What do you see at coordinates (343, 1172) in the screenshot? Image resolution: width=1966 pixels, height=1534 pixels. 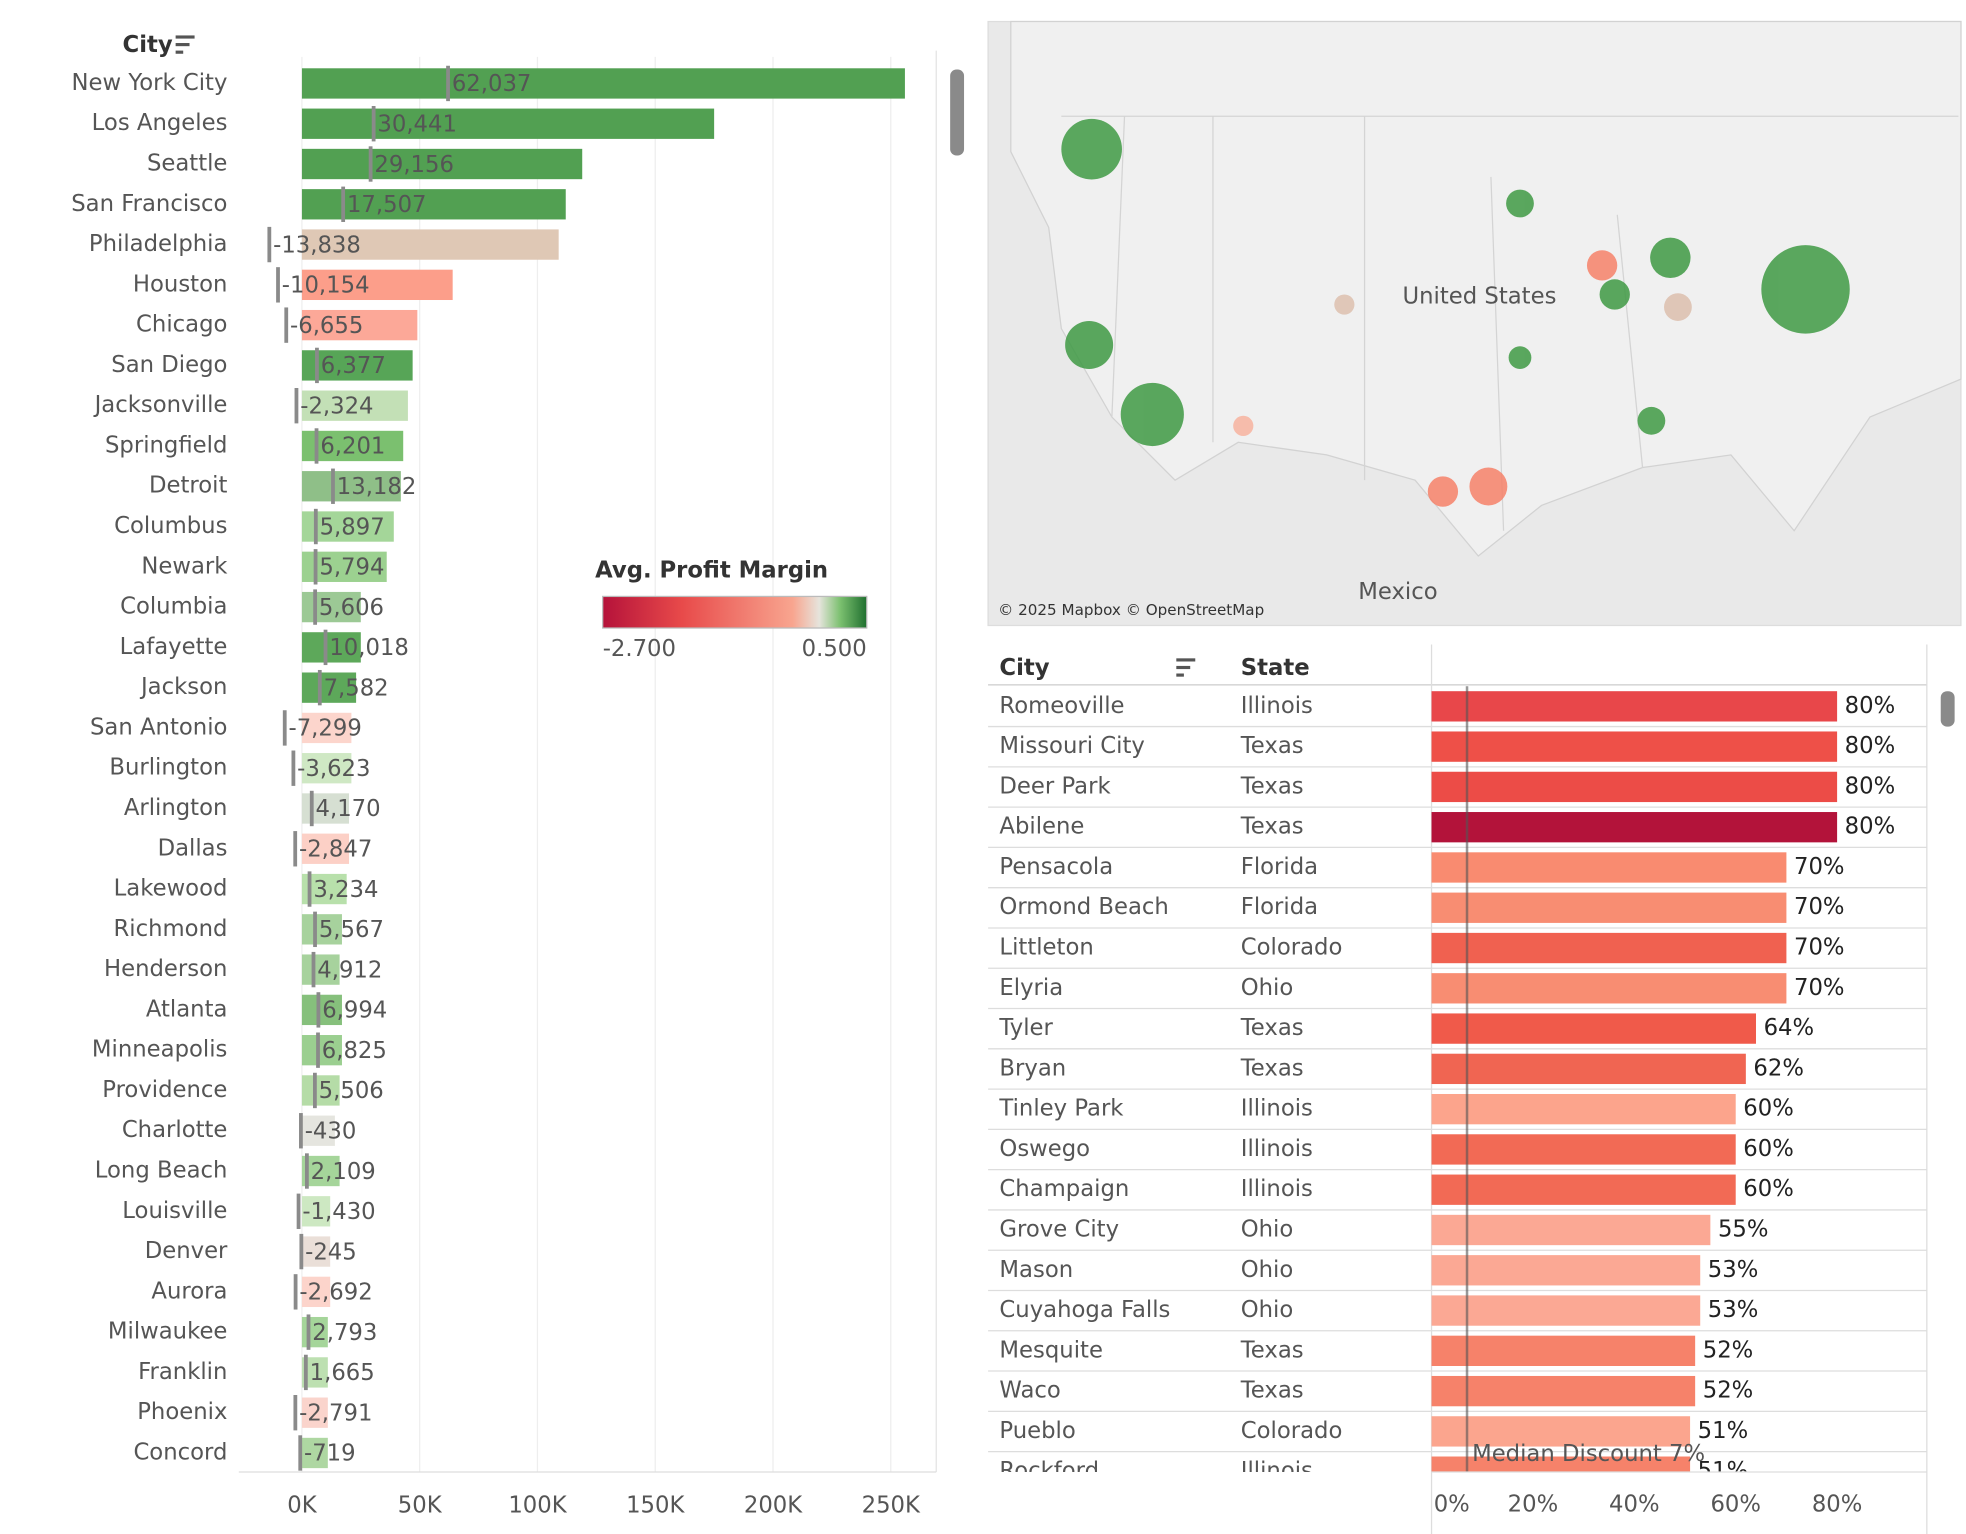 I see `profit-label: 2,109` at bounding box center [343, 1172].